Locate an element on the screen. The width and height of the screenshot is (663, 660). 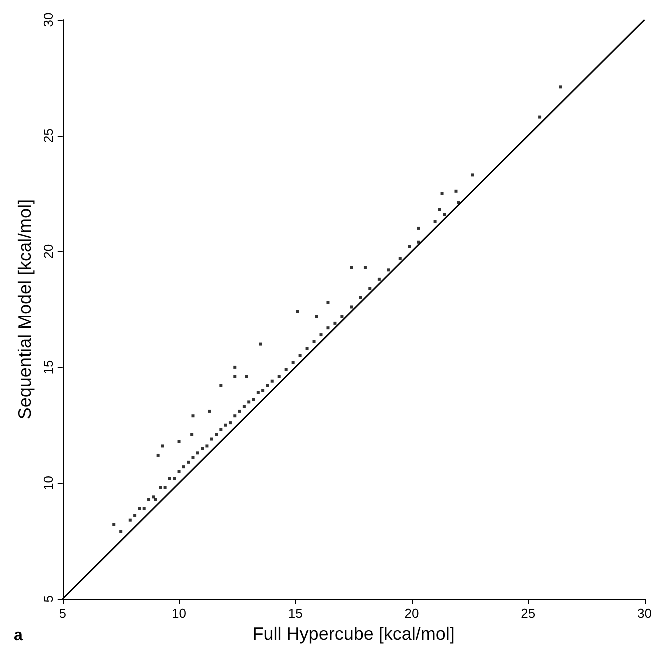
y-tick-label: 10 is located at coordinates (48, 483).